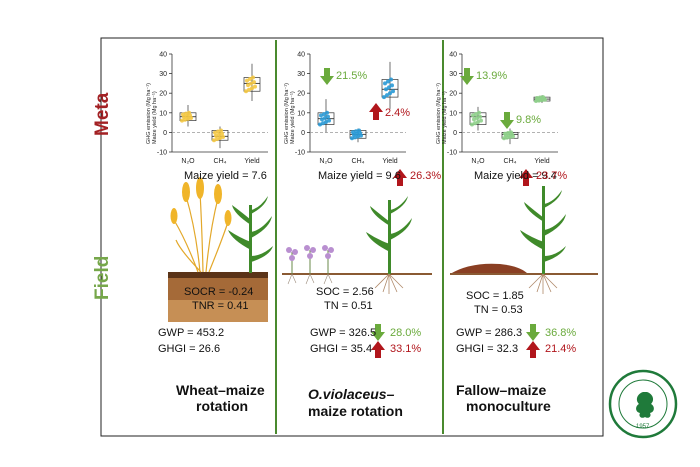 This screenshot has height=467, width=700. What do you see at coordinates (501, 390) in the screenshot?
I see `panel-title-3-line1: Fallow–maize` at bounding box center [501, 390].